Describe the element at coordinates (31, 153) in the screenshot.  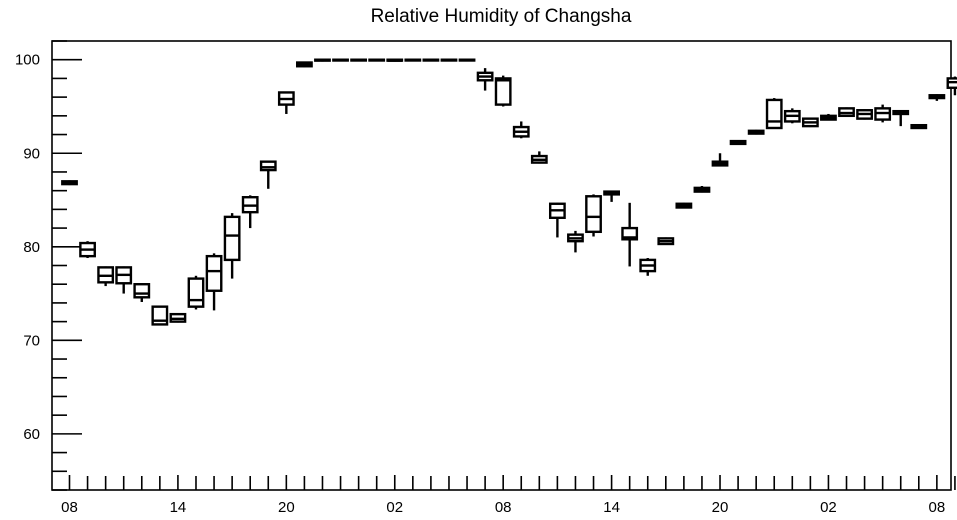
I see `y-tick-label: 90` at that location.